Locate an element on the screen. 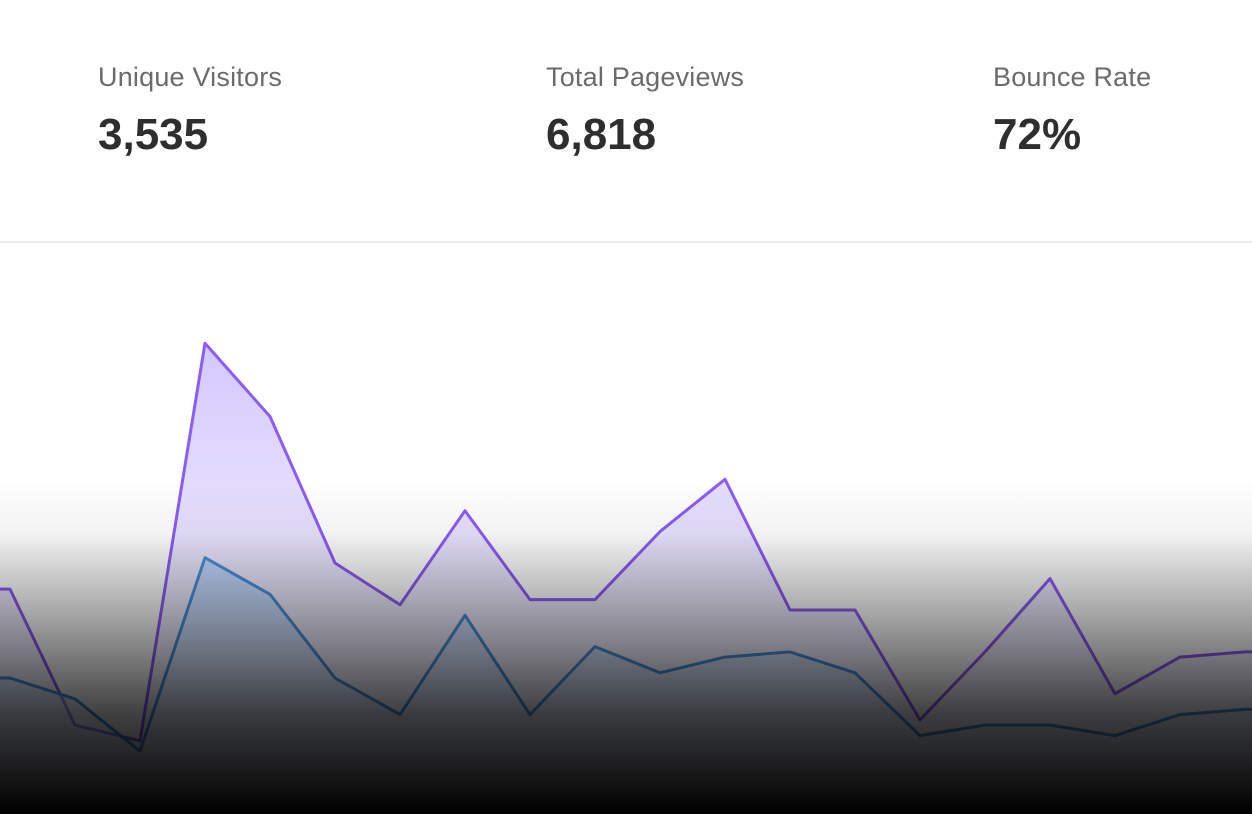 This screenshot has width=1252, height=814. stat-value: 6,818 is located at coordinates (601, 134).